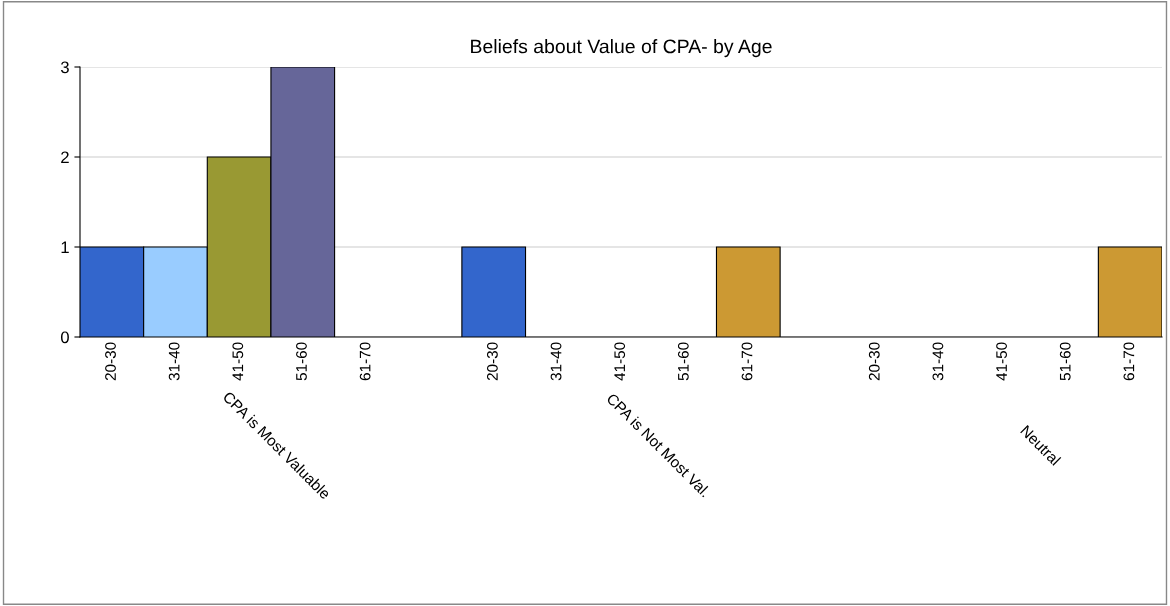  What do you see at coordinates (65, 247) in the screenshot?
I see `y-tick-label: 1` at bounding box center [65, 247].